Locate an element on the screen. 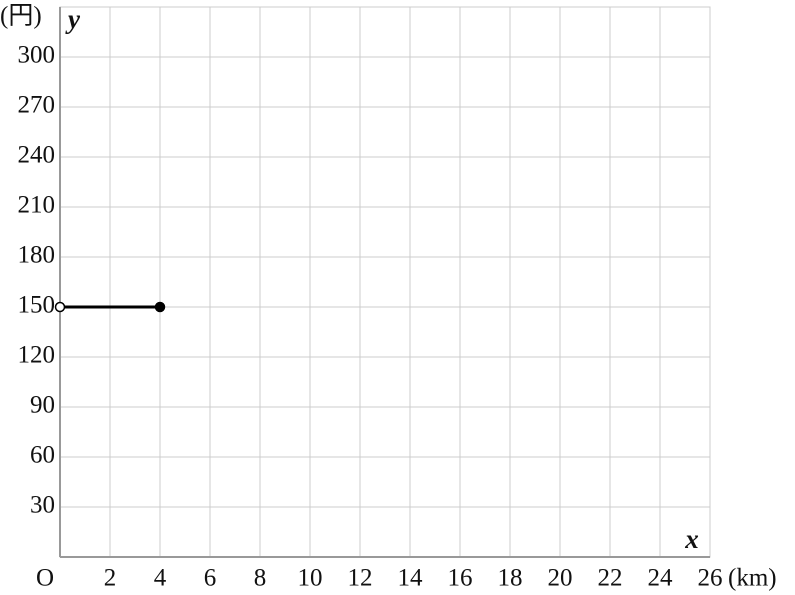 The height and width of the screenshot is (595, 795). x-tick-label: 26 is located at coordinates (710, 578).